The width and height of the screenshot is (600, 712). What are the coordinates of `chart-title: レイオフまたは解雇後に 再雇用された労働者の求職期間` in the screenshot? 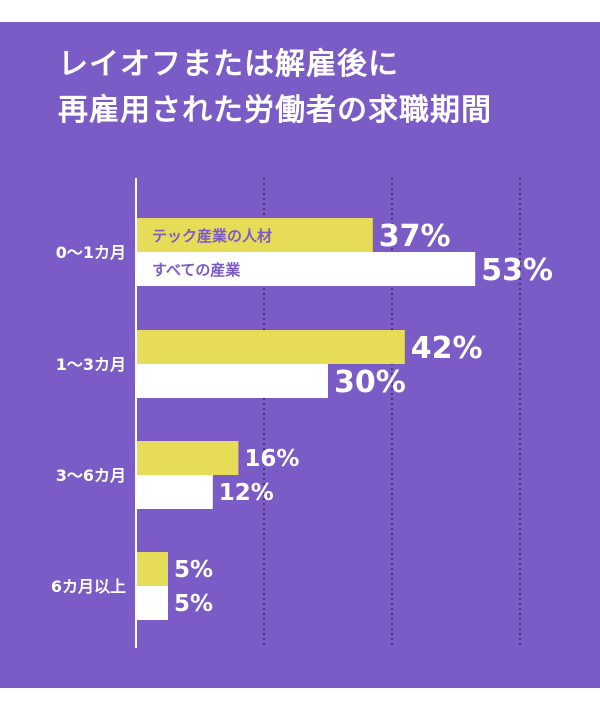 It's located at (275, 88).